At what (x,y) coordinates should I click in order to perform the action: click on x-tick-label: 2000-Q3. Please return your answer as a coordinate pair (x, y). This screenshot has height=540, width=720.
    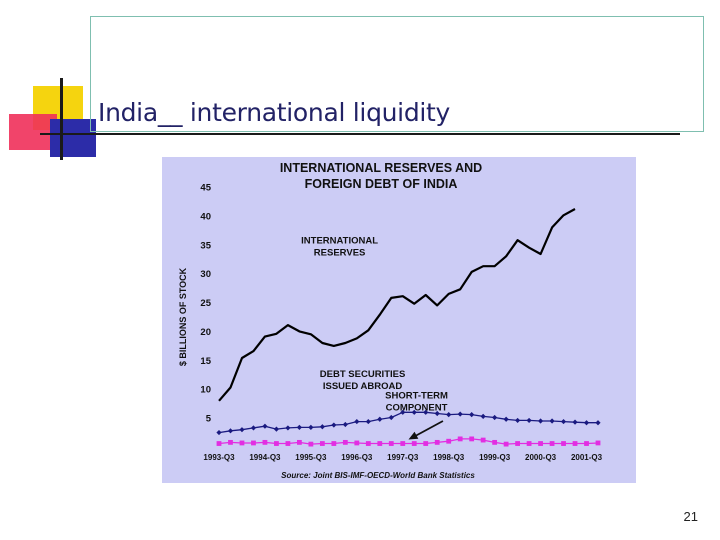
    Looking at the image, I should click on (541, 457).